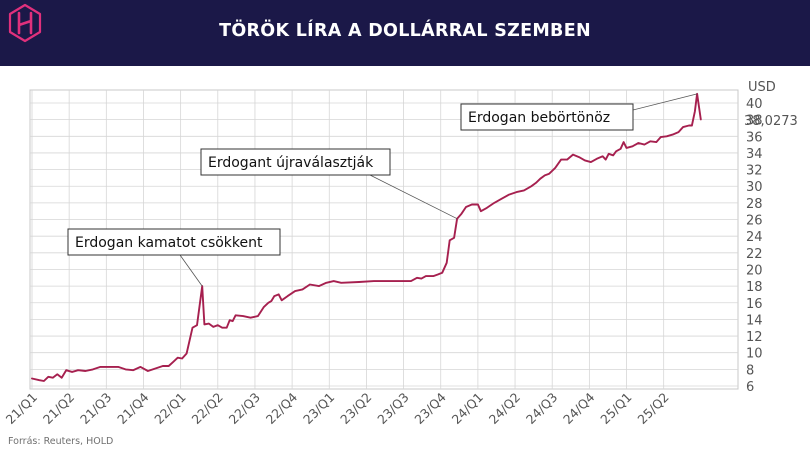 The image size is (810, 455). Describe the element at coordinates (754, 137) in the screenshot. I see `y-tick-label: 36` at that location.